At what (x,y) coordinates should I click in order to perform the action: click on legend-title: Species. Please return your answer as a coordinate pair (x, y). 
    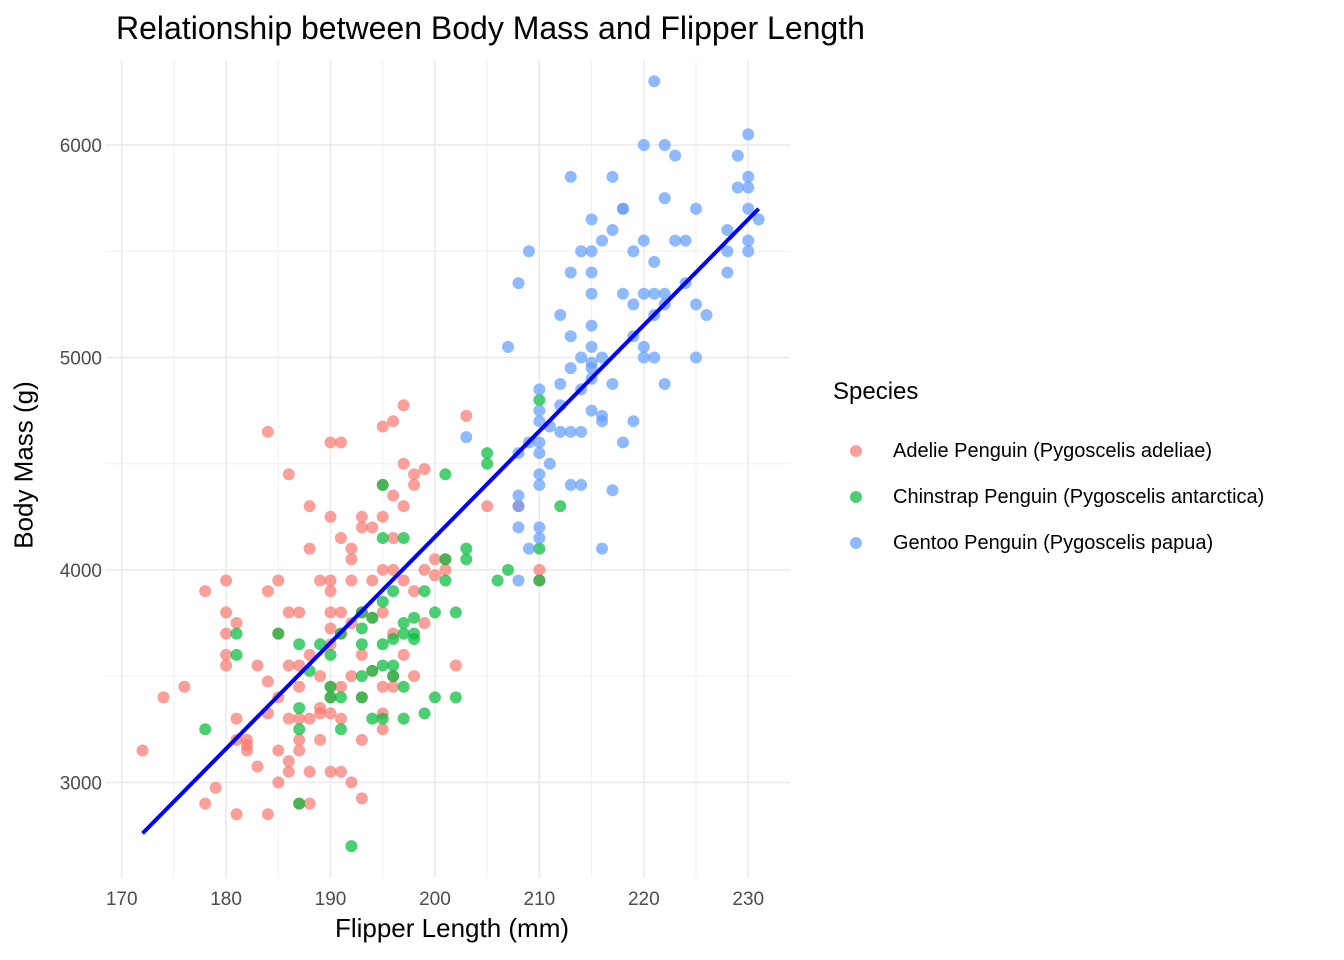
    Looking at the image, I should click on (876, 391).